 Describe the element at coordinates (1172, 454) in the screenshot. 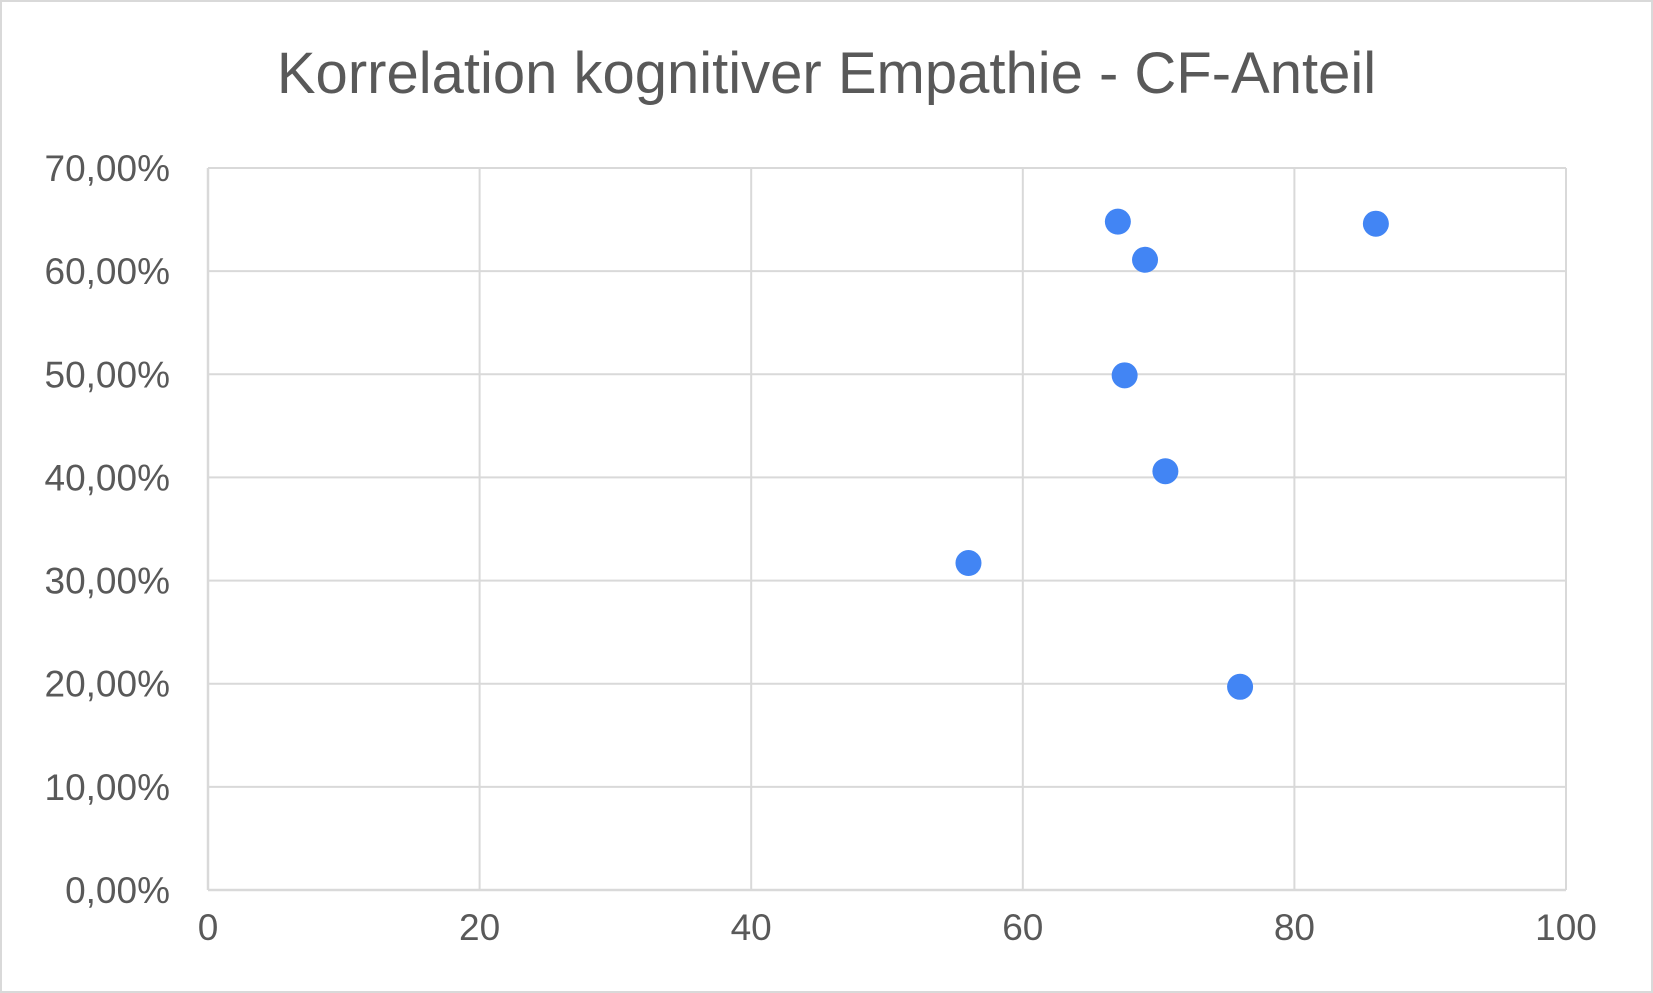

I see `data-points` at that location.